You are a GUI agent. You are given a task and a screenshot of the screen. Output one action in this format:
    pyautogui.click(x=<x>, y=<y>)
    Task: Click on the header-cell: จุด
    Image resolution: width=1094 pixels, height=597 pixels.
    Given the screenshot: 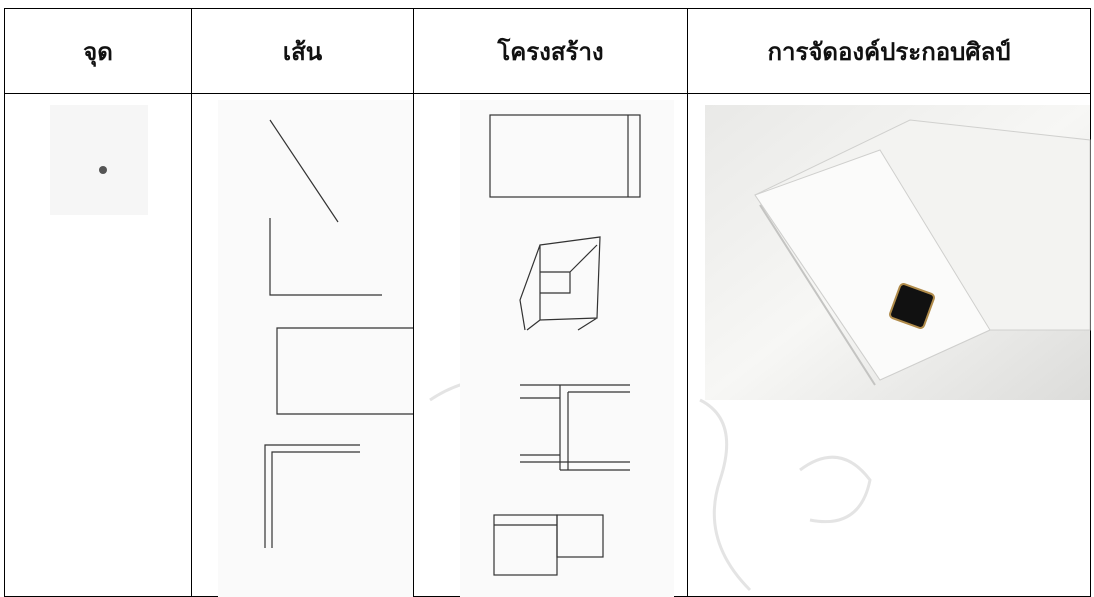 What is the action you would take?
    pyautogui.click(x=98, y=51)
    